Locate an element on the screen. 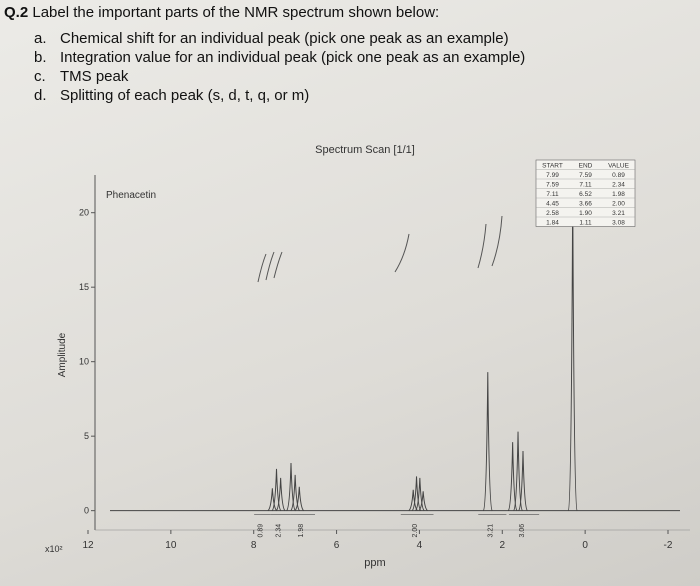 This screenshot has height=586, width=700. item-letter: a. is located at coordinates (40, 38).